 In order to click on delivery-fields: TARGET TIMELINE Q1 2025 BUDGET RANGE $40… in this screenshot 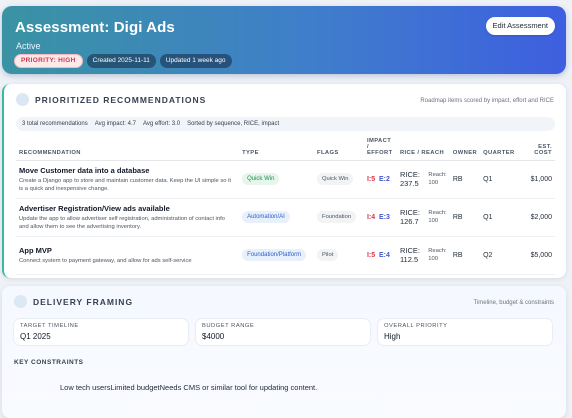, I will do `click(283, 332)`.